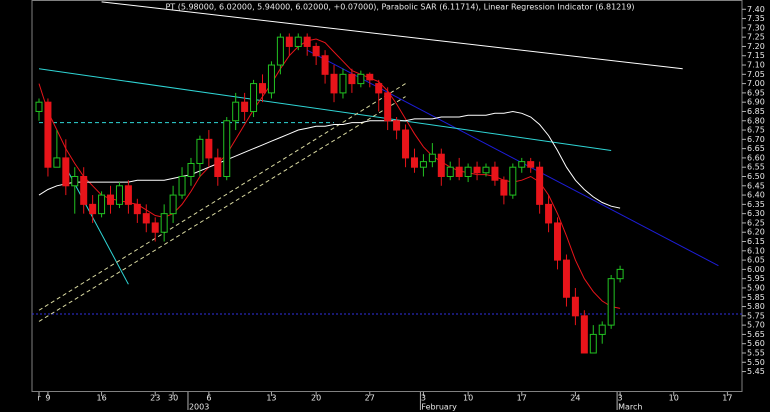 Image resolution: width=770 pixels, height=412 pixels. I want to click on period-label: March, so click(630, 407).